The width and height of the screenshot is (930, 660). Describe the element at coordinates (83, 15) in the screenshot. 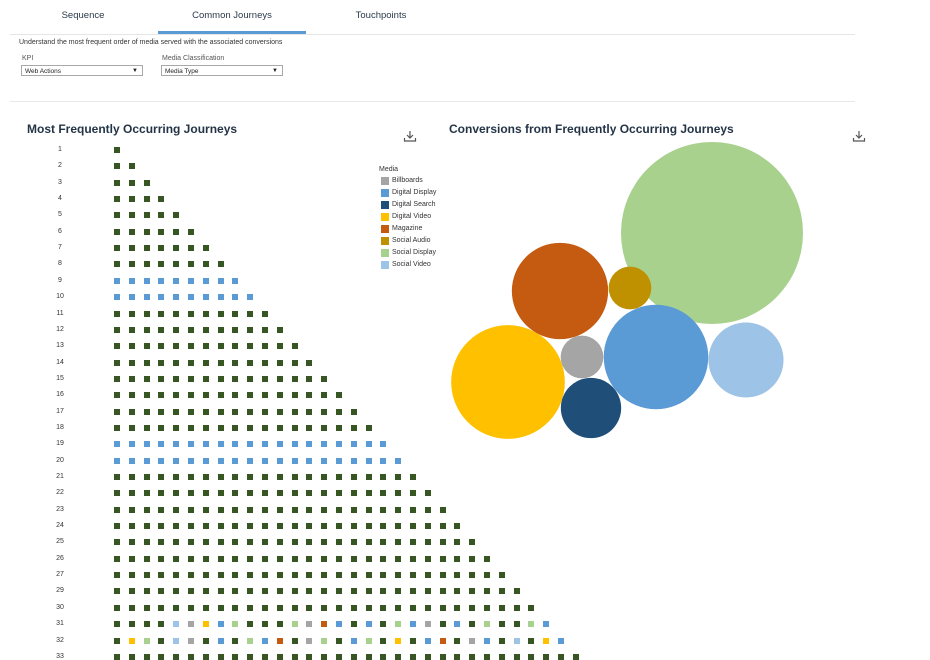

I see `tab-sequence: Sequence` at that location.